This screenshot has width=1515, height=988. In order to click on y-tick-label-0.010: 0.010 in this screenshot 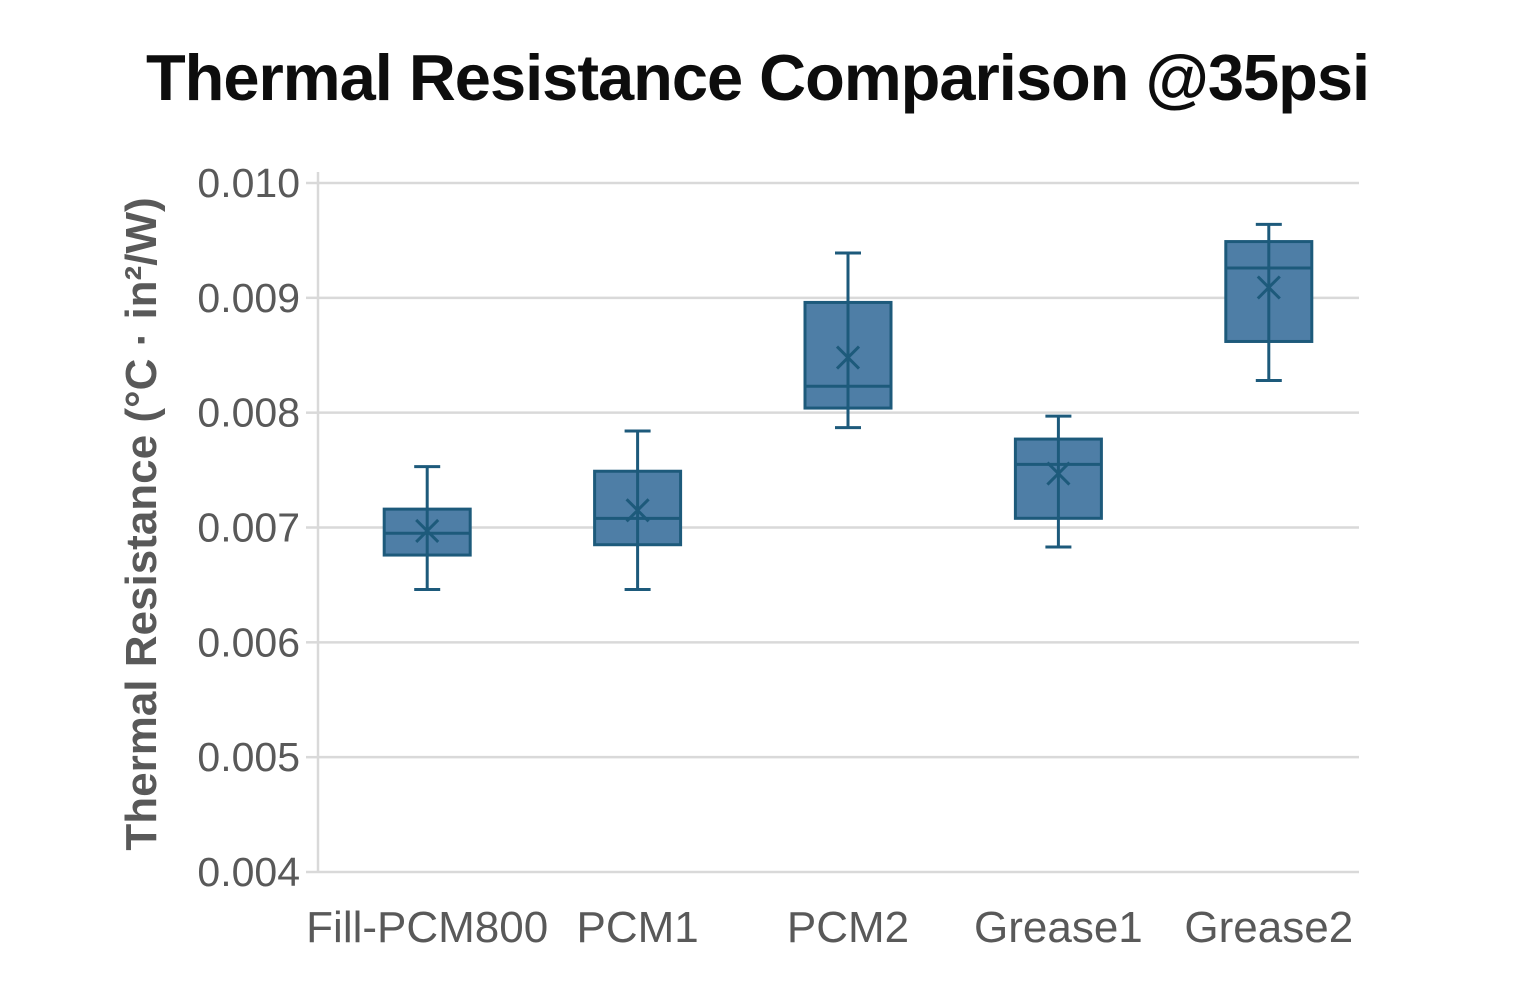, I will do `click(248, 183)`.